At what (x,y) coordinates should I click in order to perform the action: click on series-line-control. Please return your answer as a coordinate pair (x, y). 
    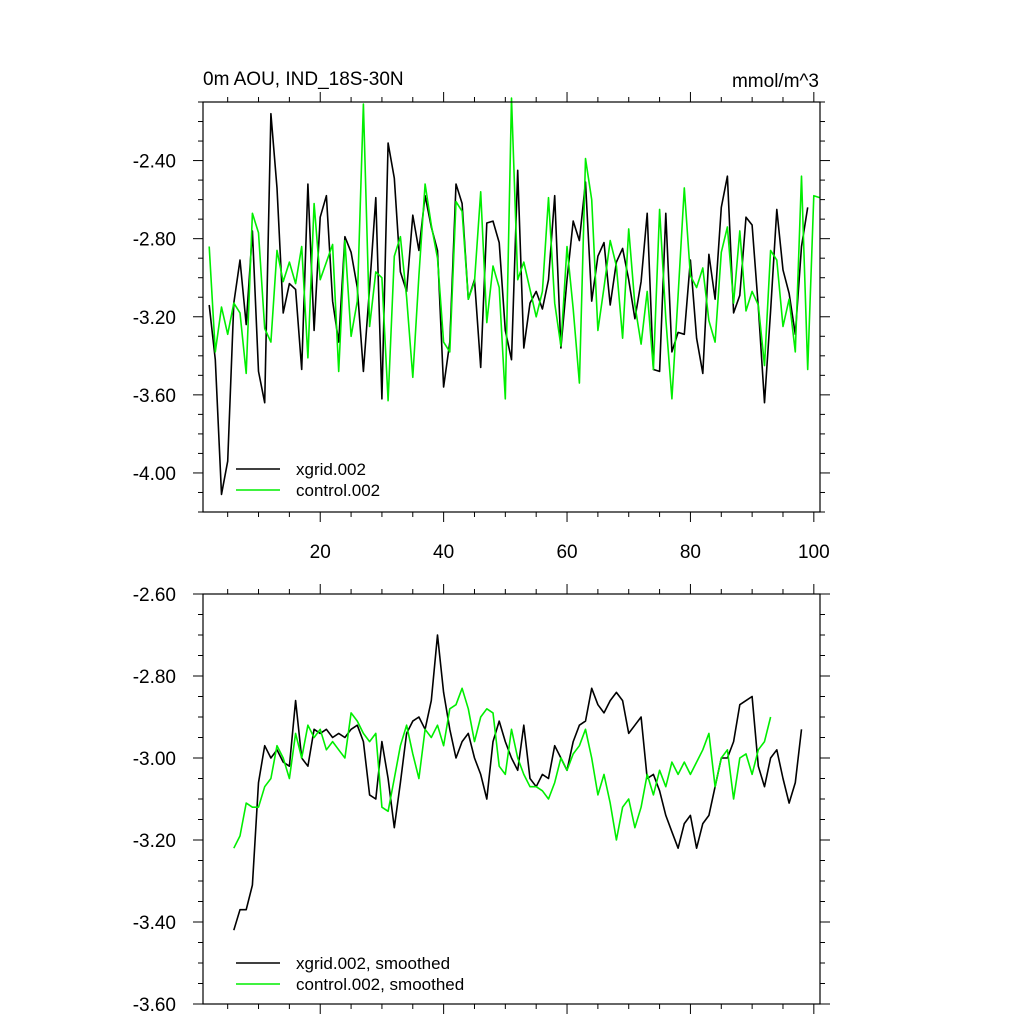
    Looking at the image, I should click on (502, 768).